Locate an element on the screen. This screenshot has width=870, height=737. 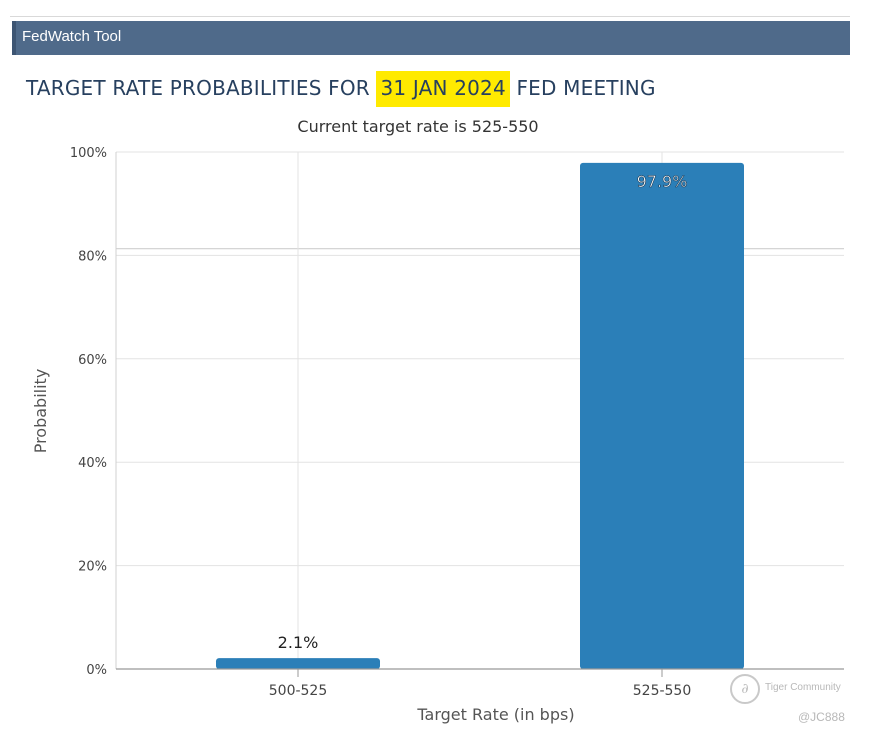
y-tick-label: 80% is located at coordinates (92, 256).